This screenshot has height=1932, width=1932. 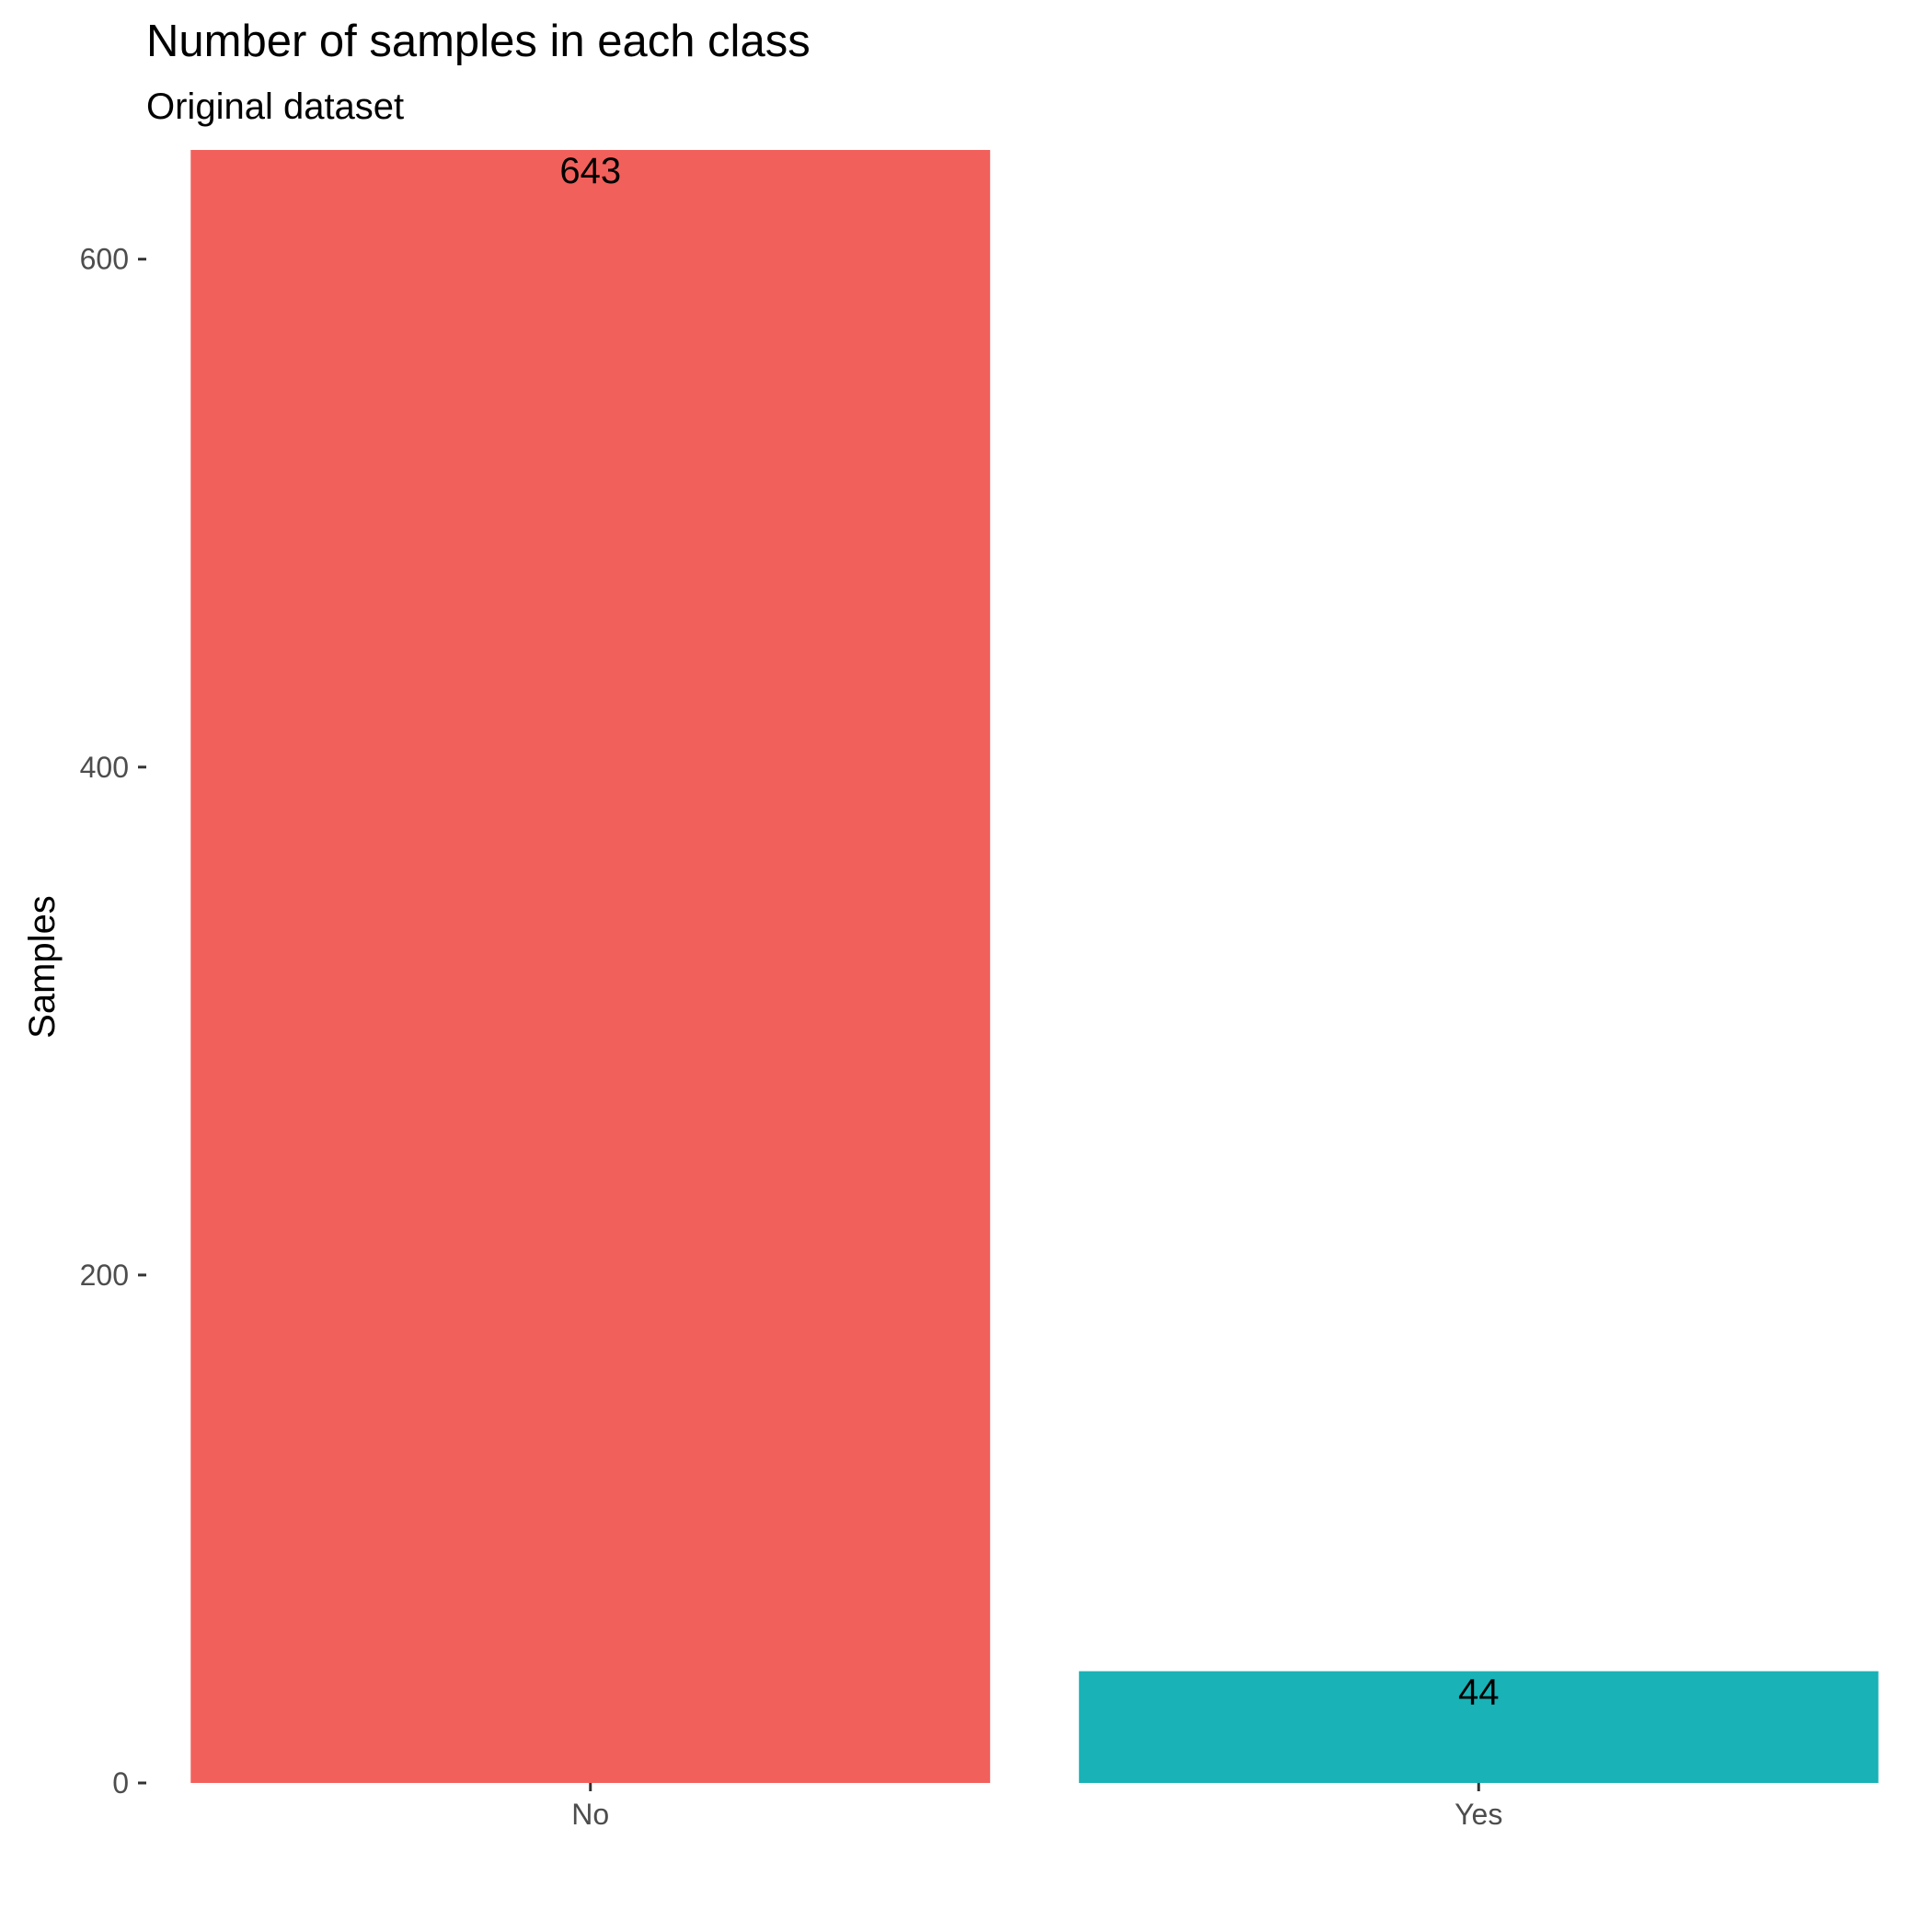 What do you see at coordinates (1479, 1693) in the screenshot?
I see `data-label-yes: 44` at bounding box center [1479, 1693].